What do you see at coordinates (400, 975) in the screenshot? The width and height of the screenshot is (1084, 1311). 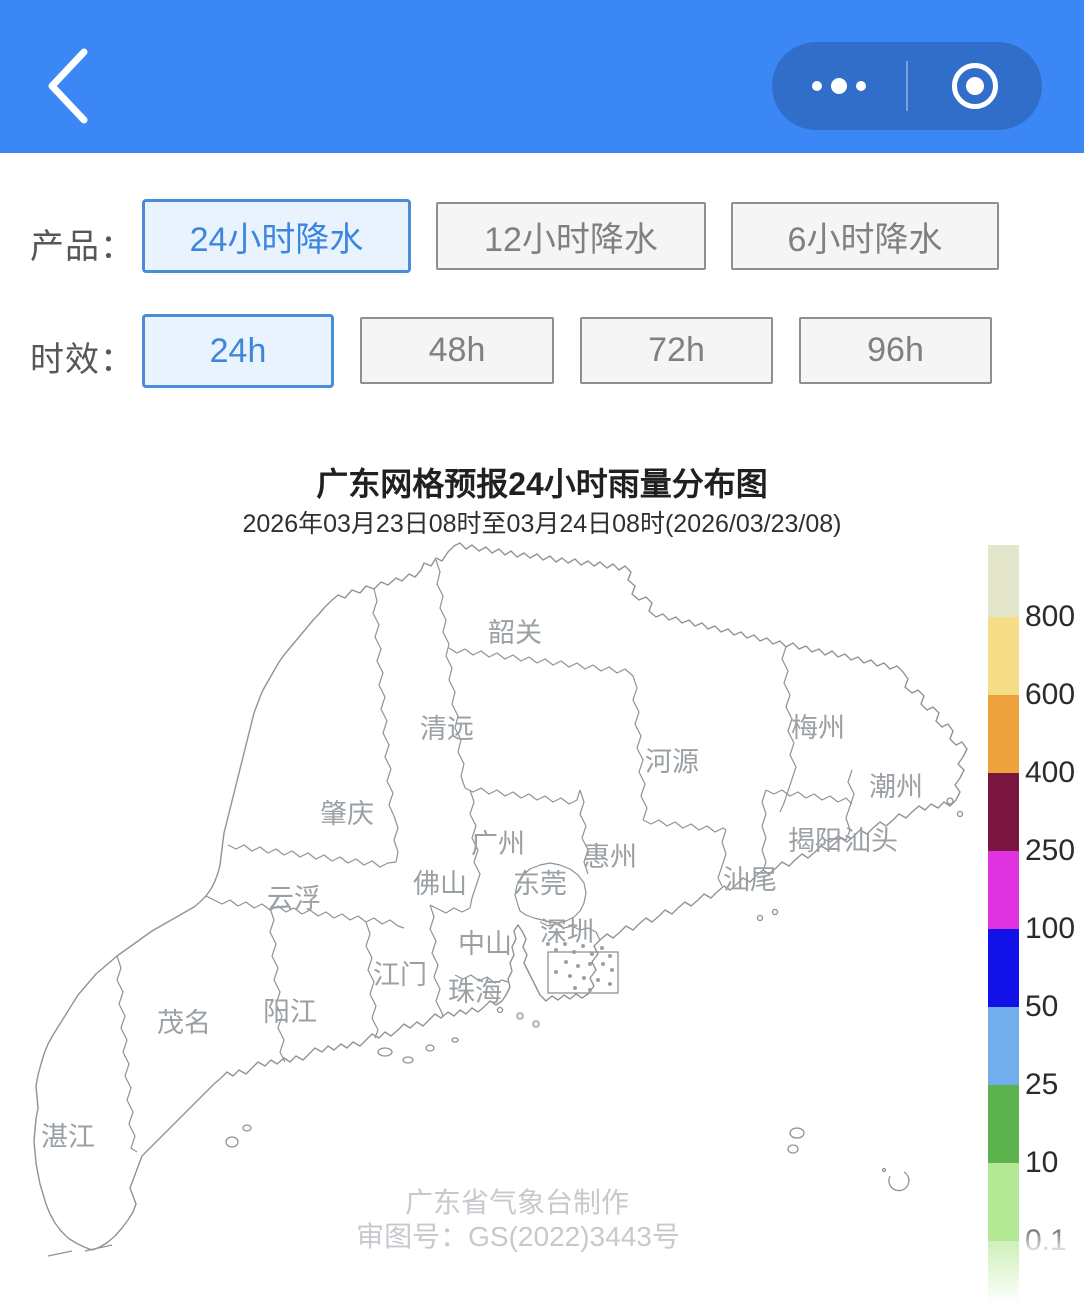 I see `map-city-label: 江门` at bounding box center [400, 975].